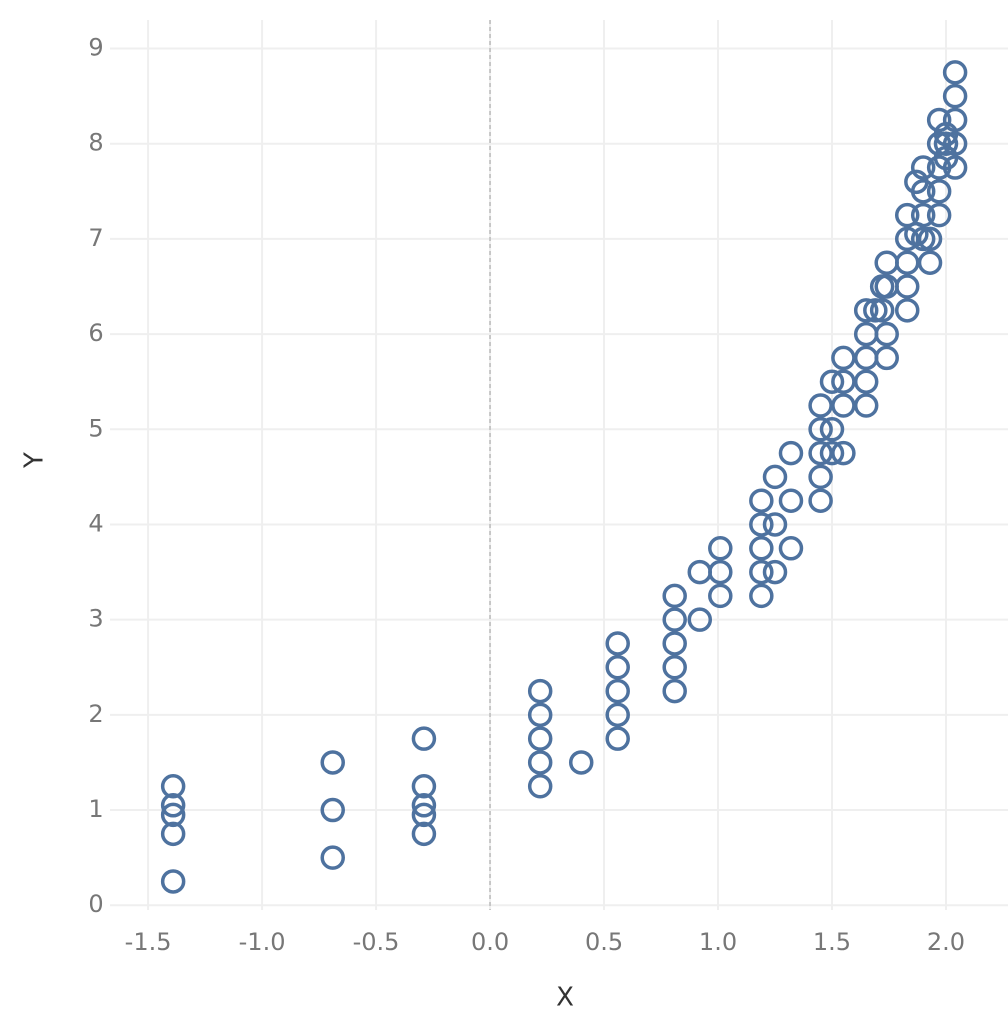 This screenshot has width=1008, height=1035. What do you see at coordinates (95, 714) in the screenshot?
I see `y-tick-label: 2` at bounding box center [95, 714].